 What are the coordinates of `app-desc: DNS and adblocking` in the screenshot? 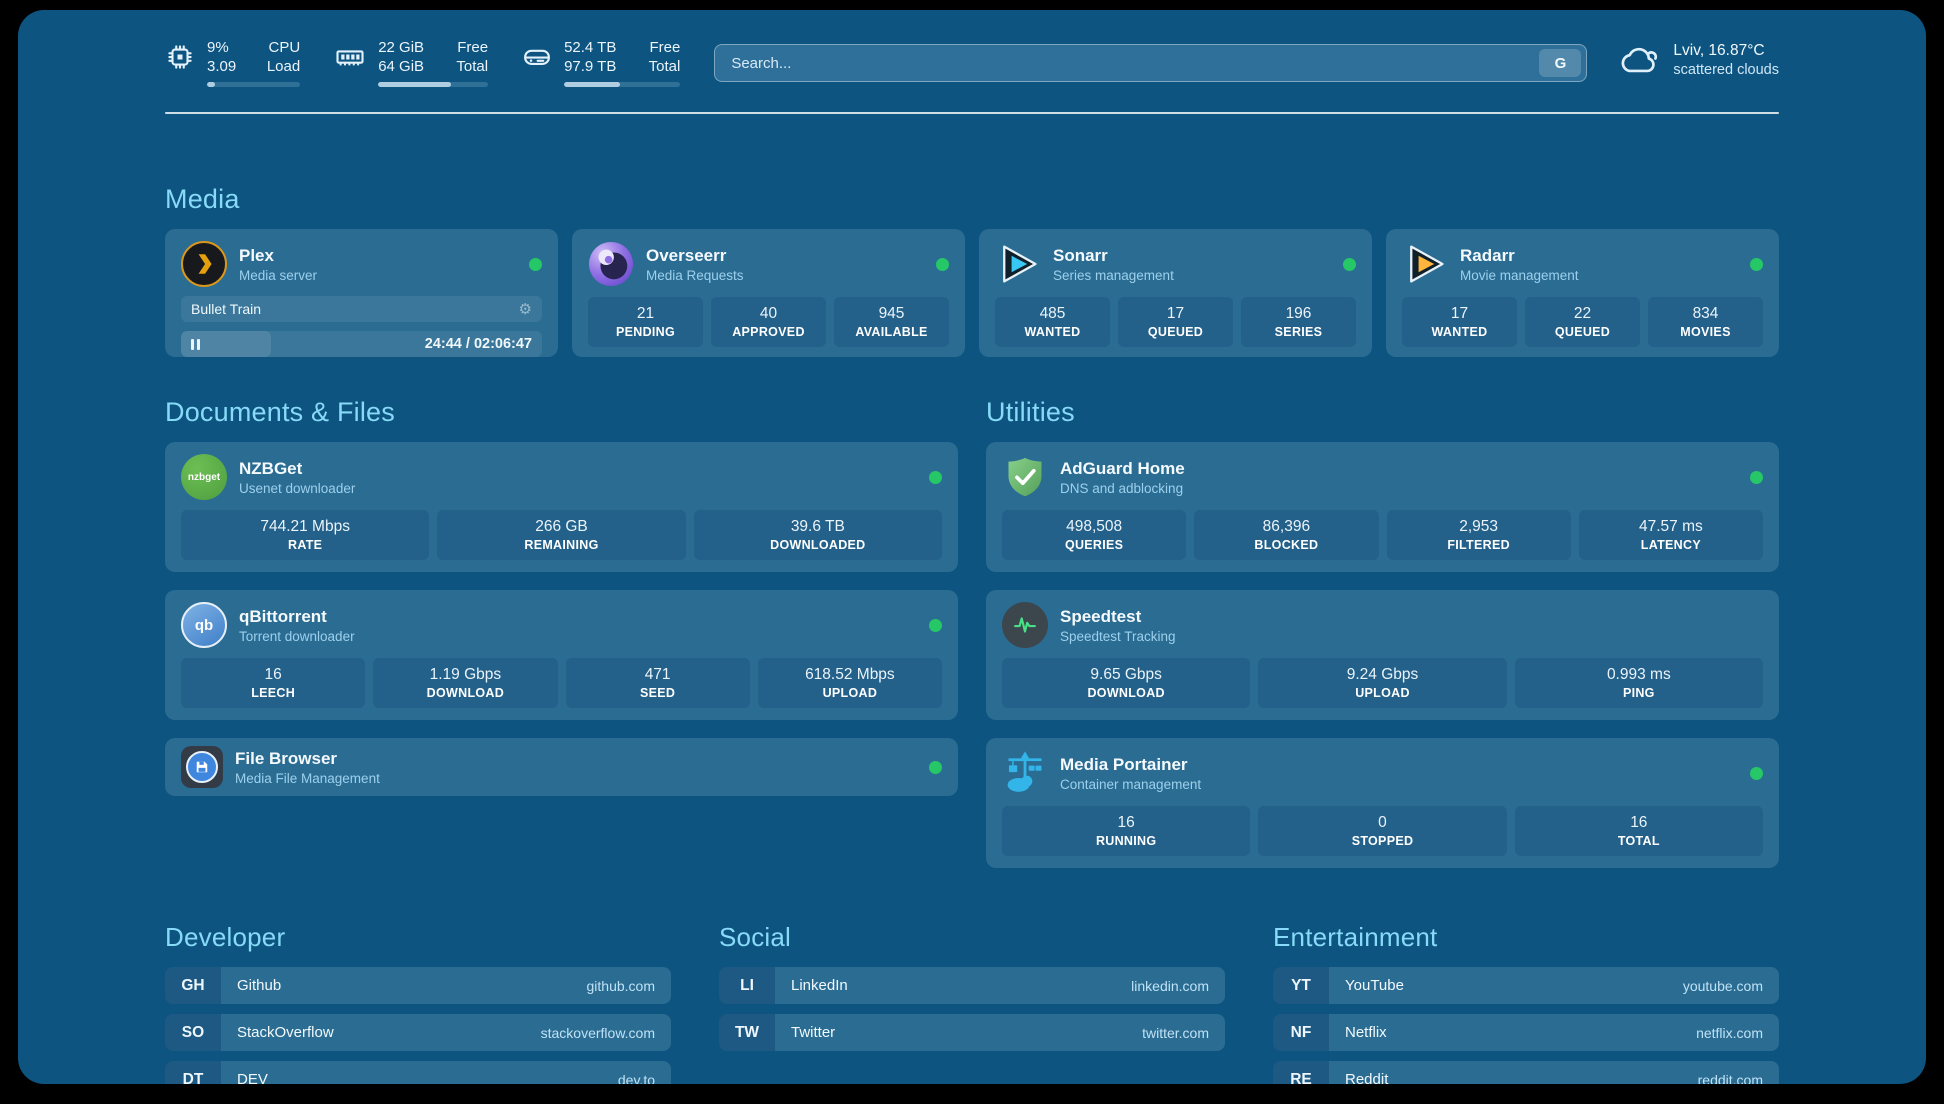 It's located at (1122, 488).